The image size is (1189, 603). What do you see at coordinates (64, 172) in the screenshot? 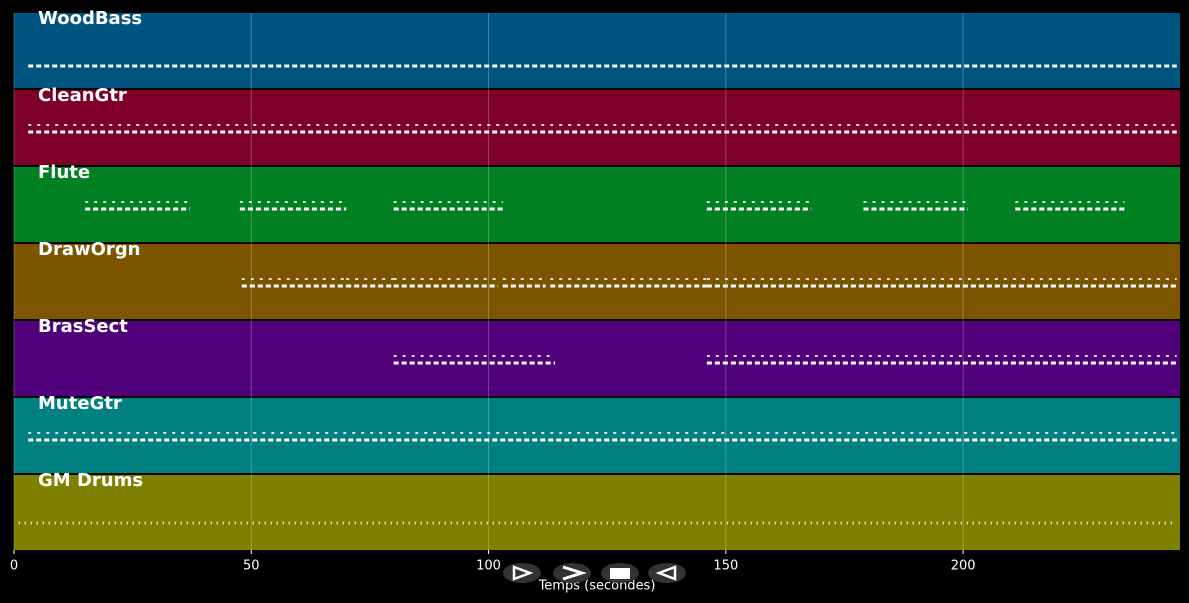
I see `track-name: Flute` at bounding box center [64, 172].